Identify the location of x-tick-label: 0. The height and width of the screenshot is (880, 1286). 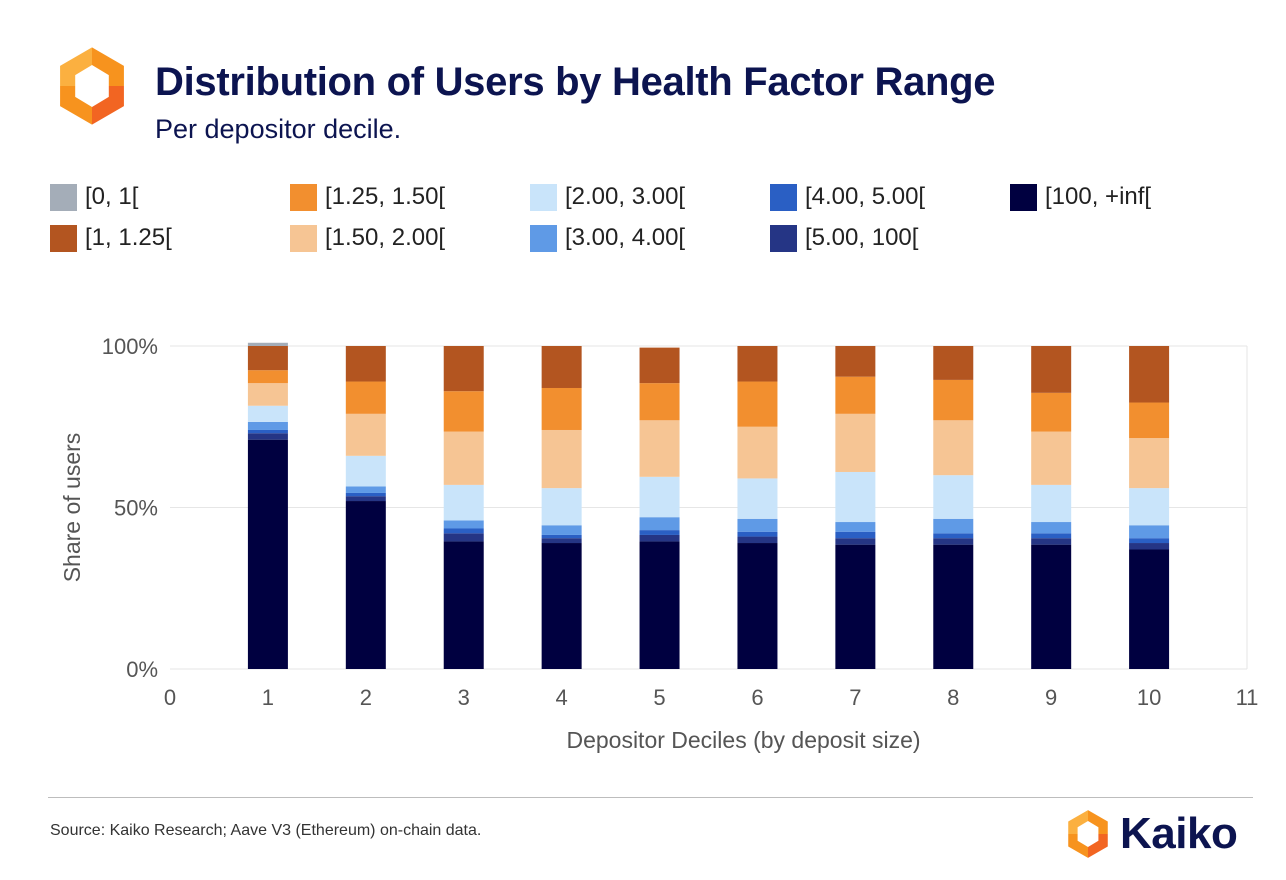
(170, 697).